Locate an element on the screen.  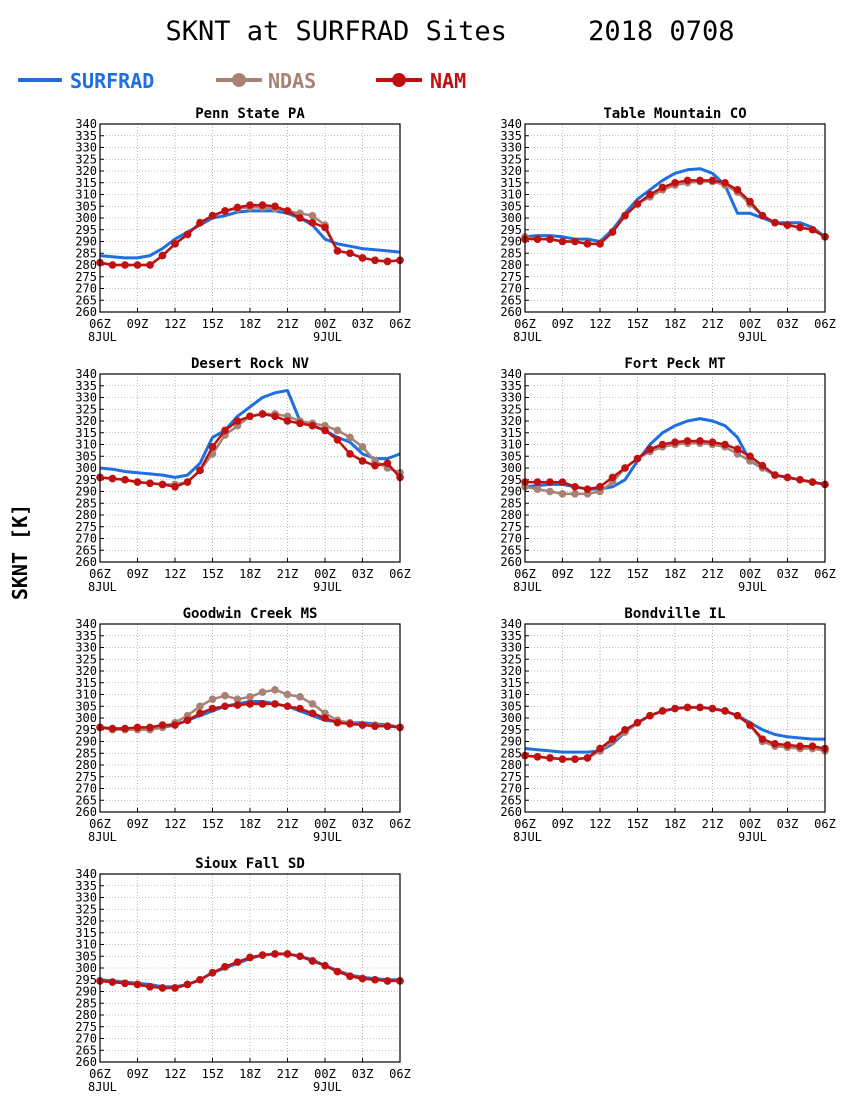
legend-label-nam: NAM is located at coordinates (448, 81).